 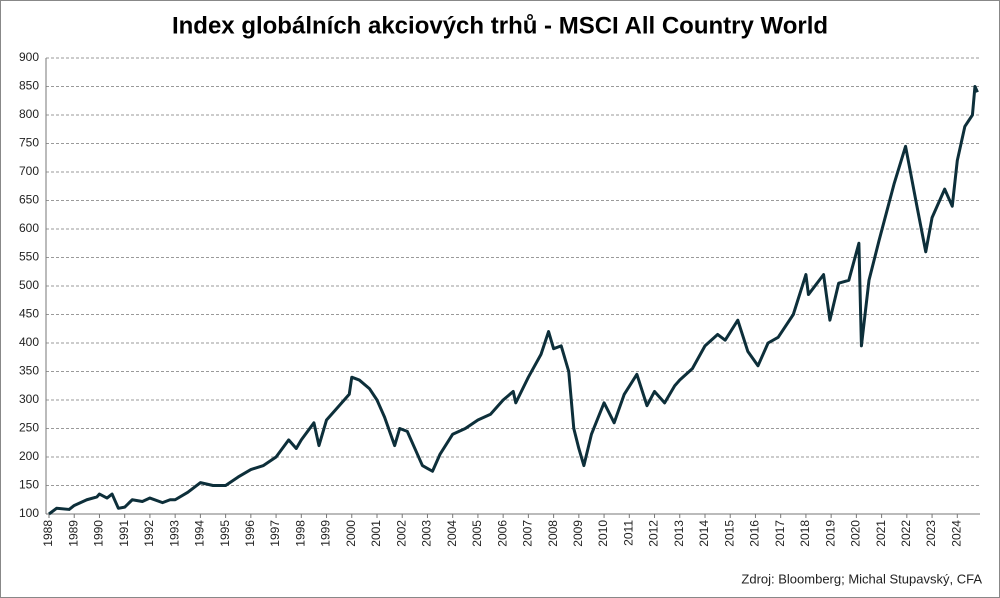 What do you see at coordinates (528, 533) in the screenshot?
I see `x-tick-label: 2007` at bounding box center [528, 533].